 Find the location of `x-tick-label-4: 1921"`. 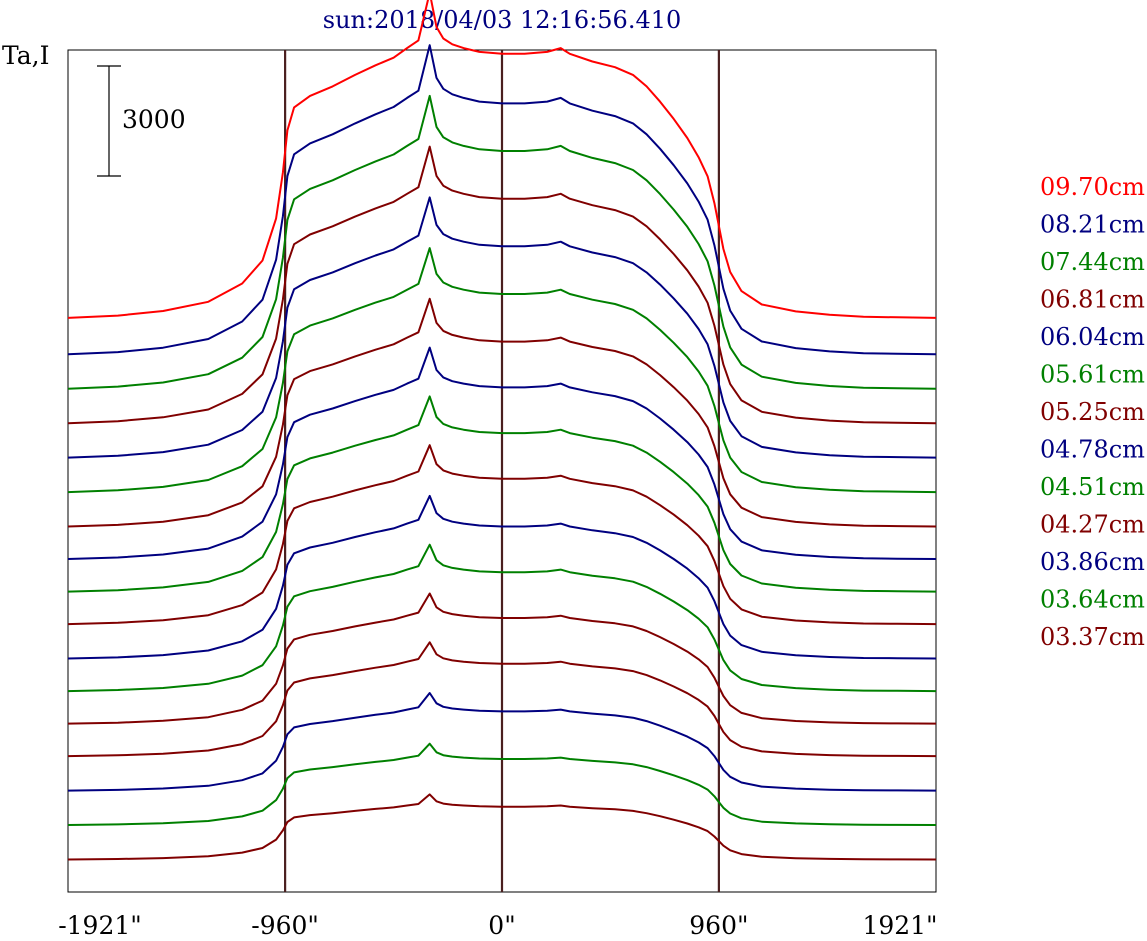

x-tick-label-4: 1921" is located at coordinates (899, 925).